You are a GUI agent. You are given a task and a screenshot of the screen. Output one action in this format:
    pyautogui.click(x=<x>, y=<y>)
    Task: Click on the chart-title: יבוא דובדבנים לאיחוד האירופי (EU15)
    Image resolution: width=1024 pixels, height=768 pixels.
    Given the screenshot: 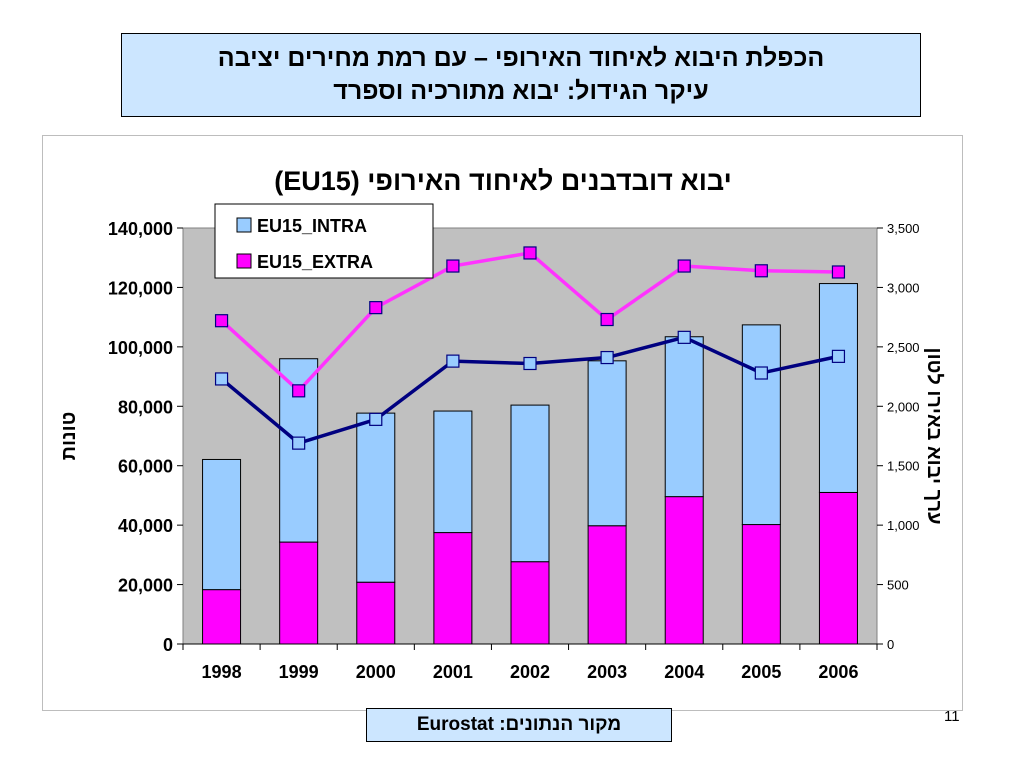 What is the action you would take?
    pyautogui.click(x=503, y=181)
    